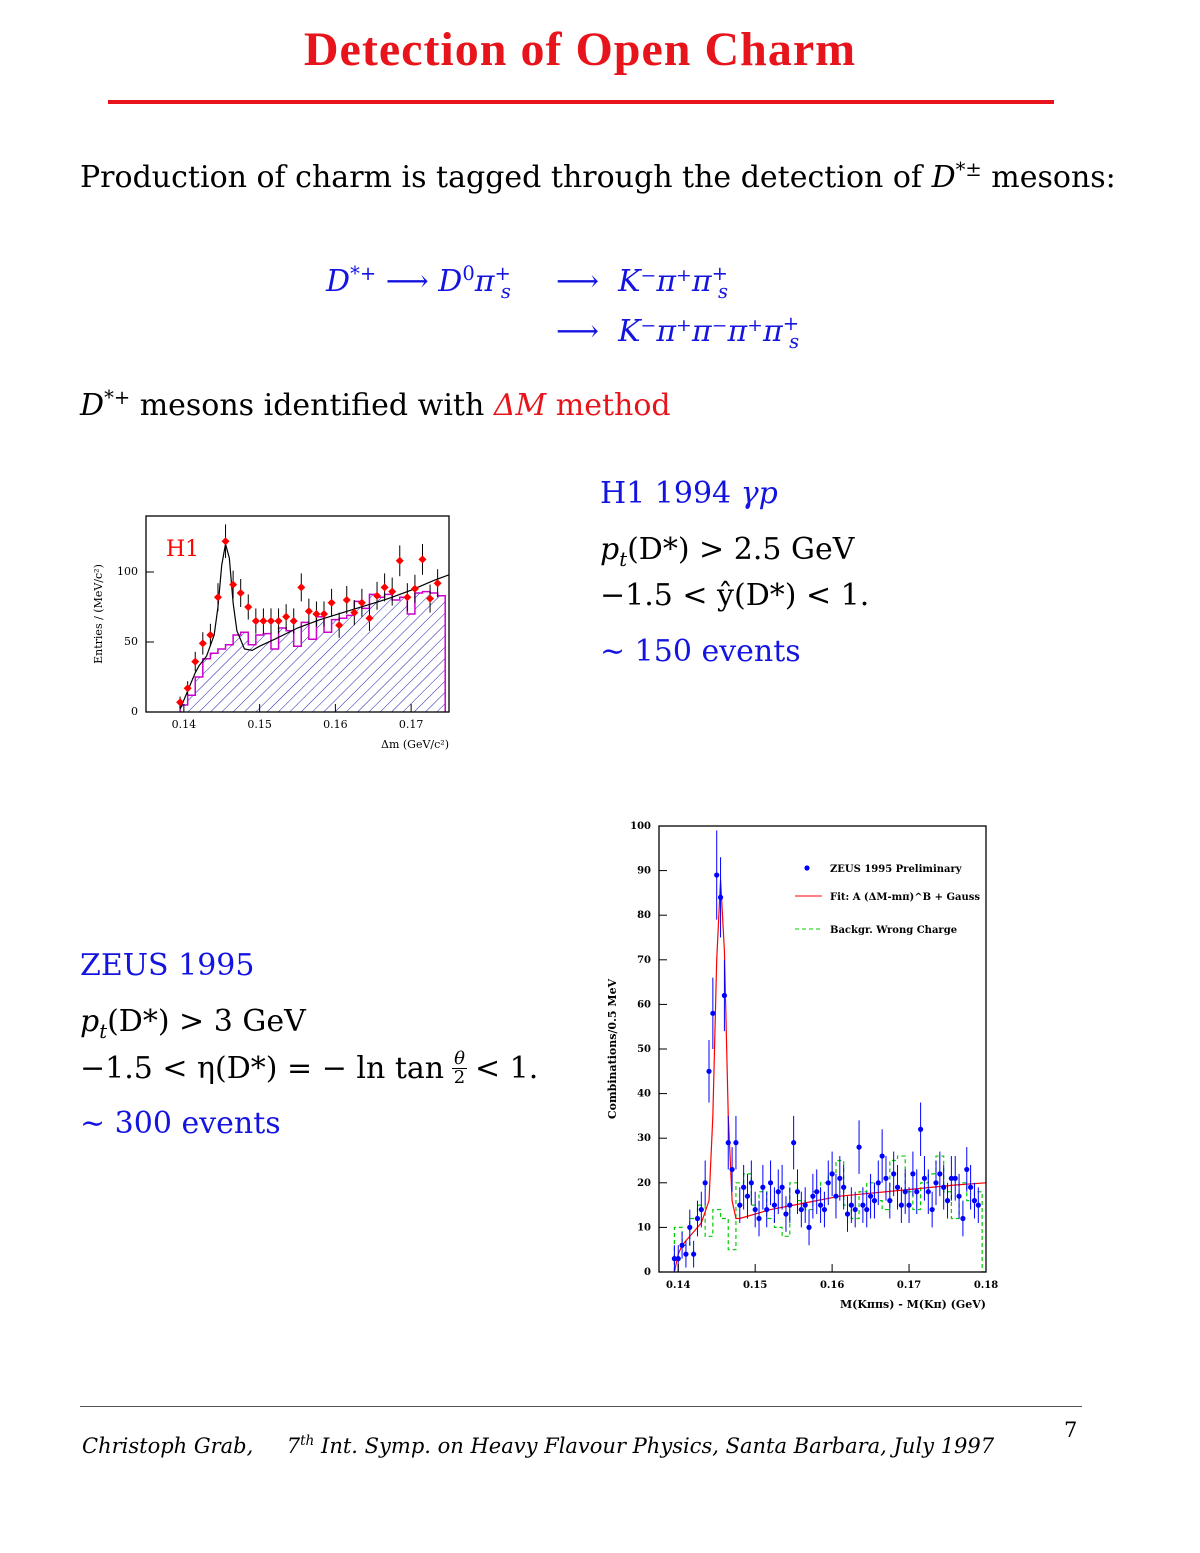 This screenshot has width=1200, height=1553. Describe the element at coordinates (644, 1183) in the screenshot. I see `y-tick-label: 20` at that location.